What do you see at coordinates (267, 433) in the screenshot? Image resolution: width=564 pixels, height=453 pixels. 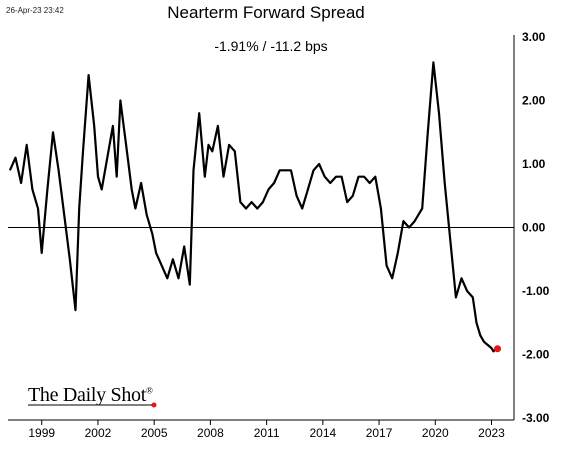 I see `x-tick-label: 2011` at bounding box center [267, 433].